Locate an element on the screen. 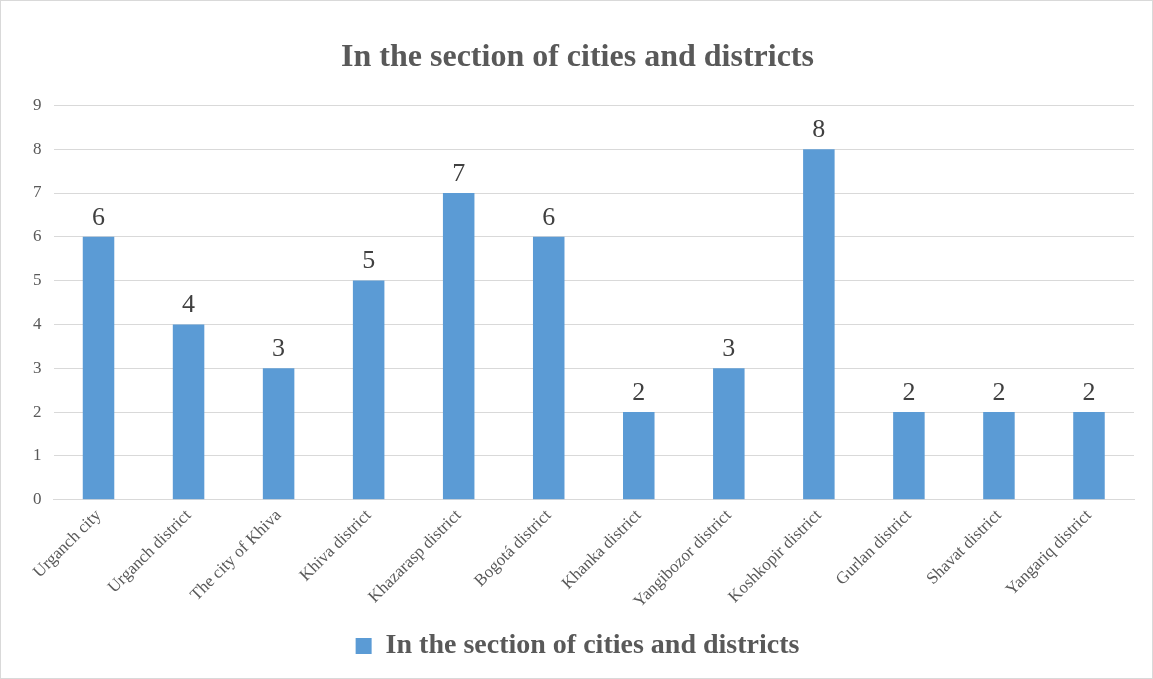 The image size is (1153, 679). y-tick-label: 8 is located at coordinates (37, 148).